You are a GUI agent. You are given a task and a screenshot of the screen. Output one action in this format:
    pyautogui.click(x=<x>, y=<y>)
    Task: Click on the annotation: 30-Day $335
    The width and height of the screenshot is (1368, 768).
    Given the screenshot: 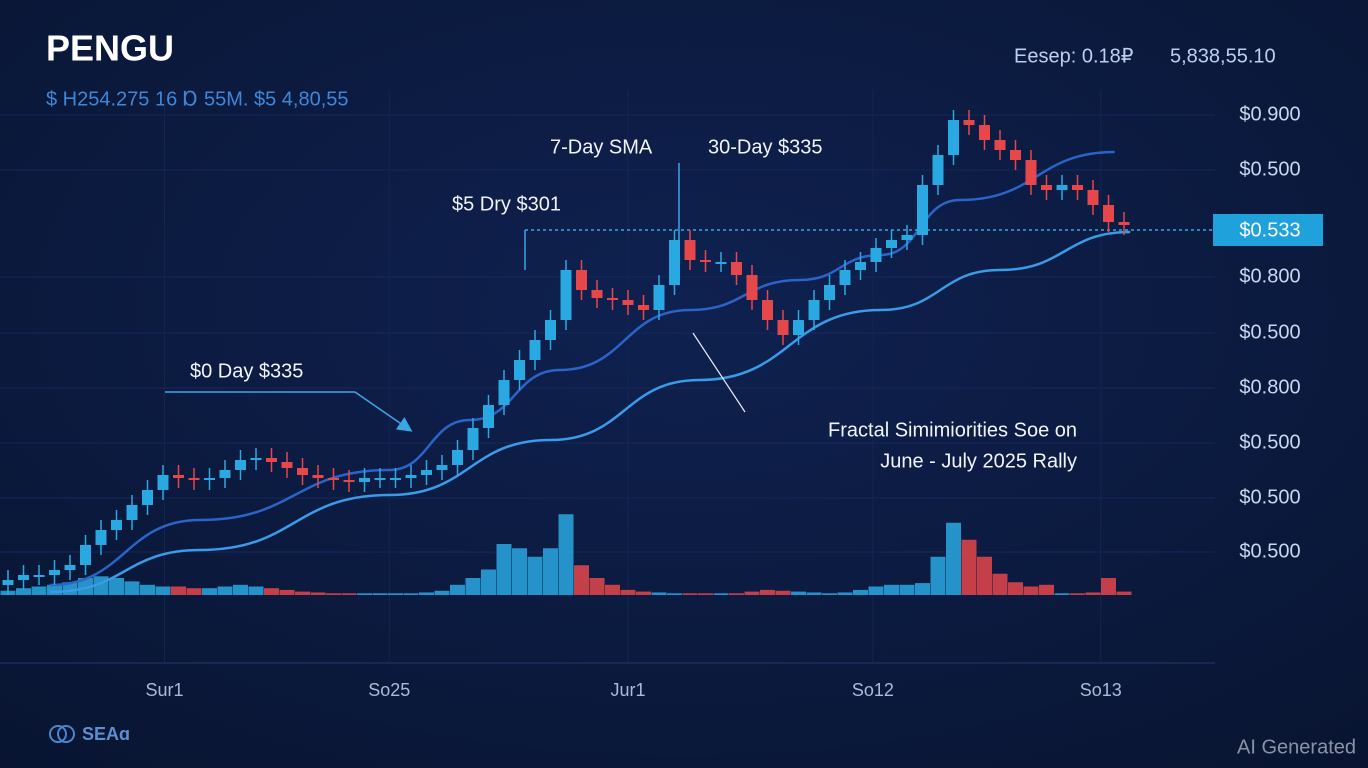 What is the action you would take?
    pyautogui.click(x=765, y=147)
    